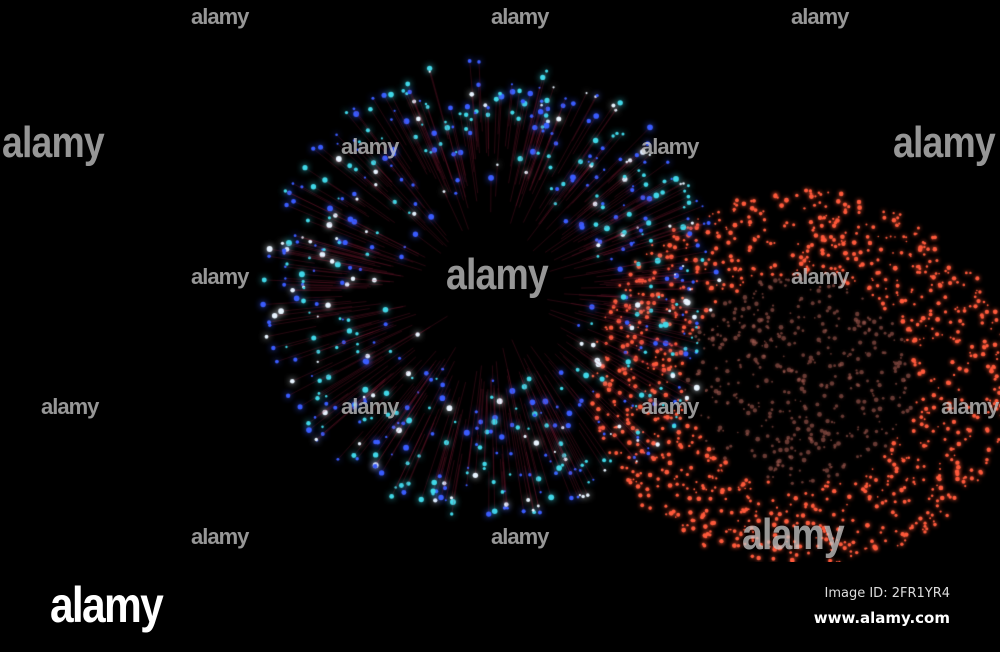 This screenshot has height=652, width=1000. Describe the element at coordinates (881, 618) in the screenshot. I see `website-link: www.alamy.com` at that location.